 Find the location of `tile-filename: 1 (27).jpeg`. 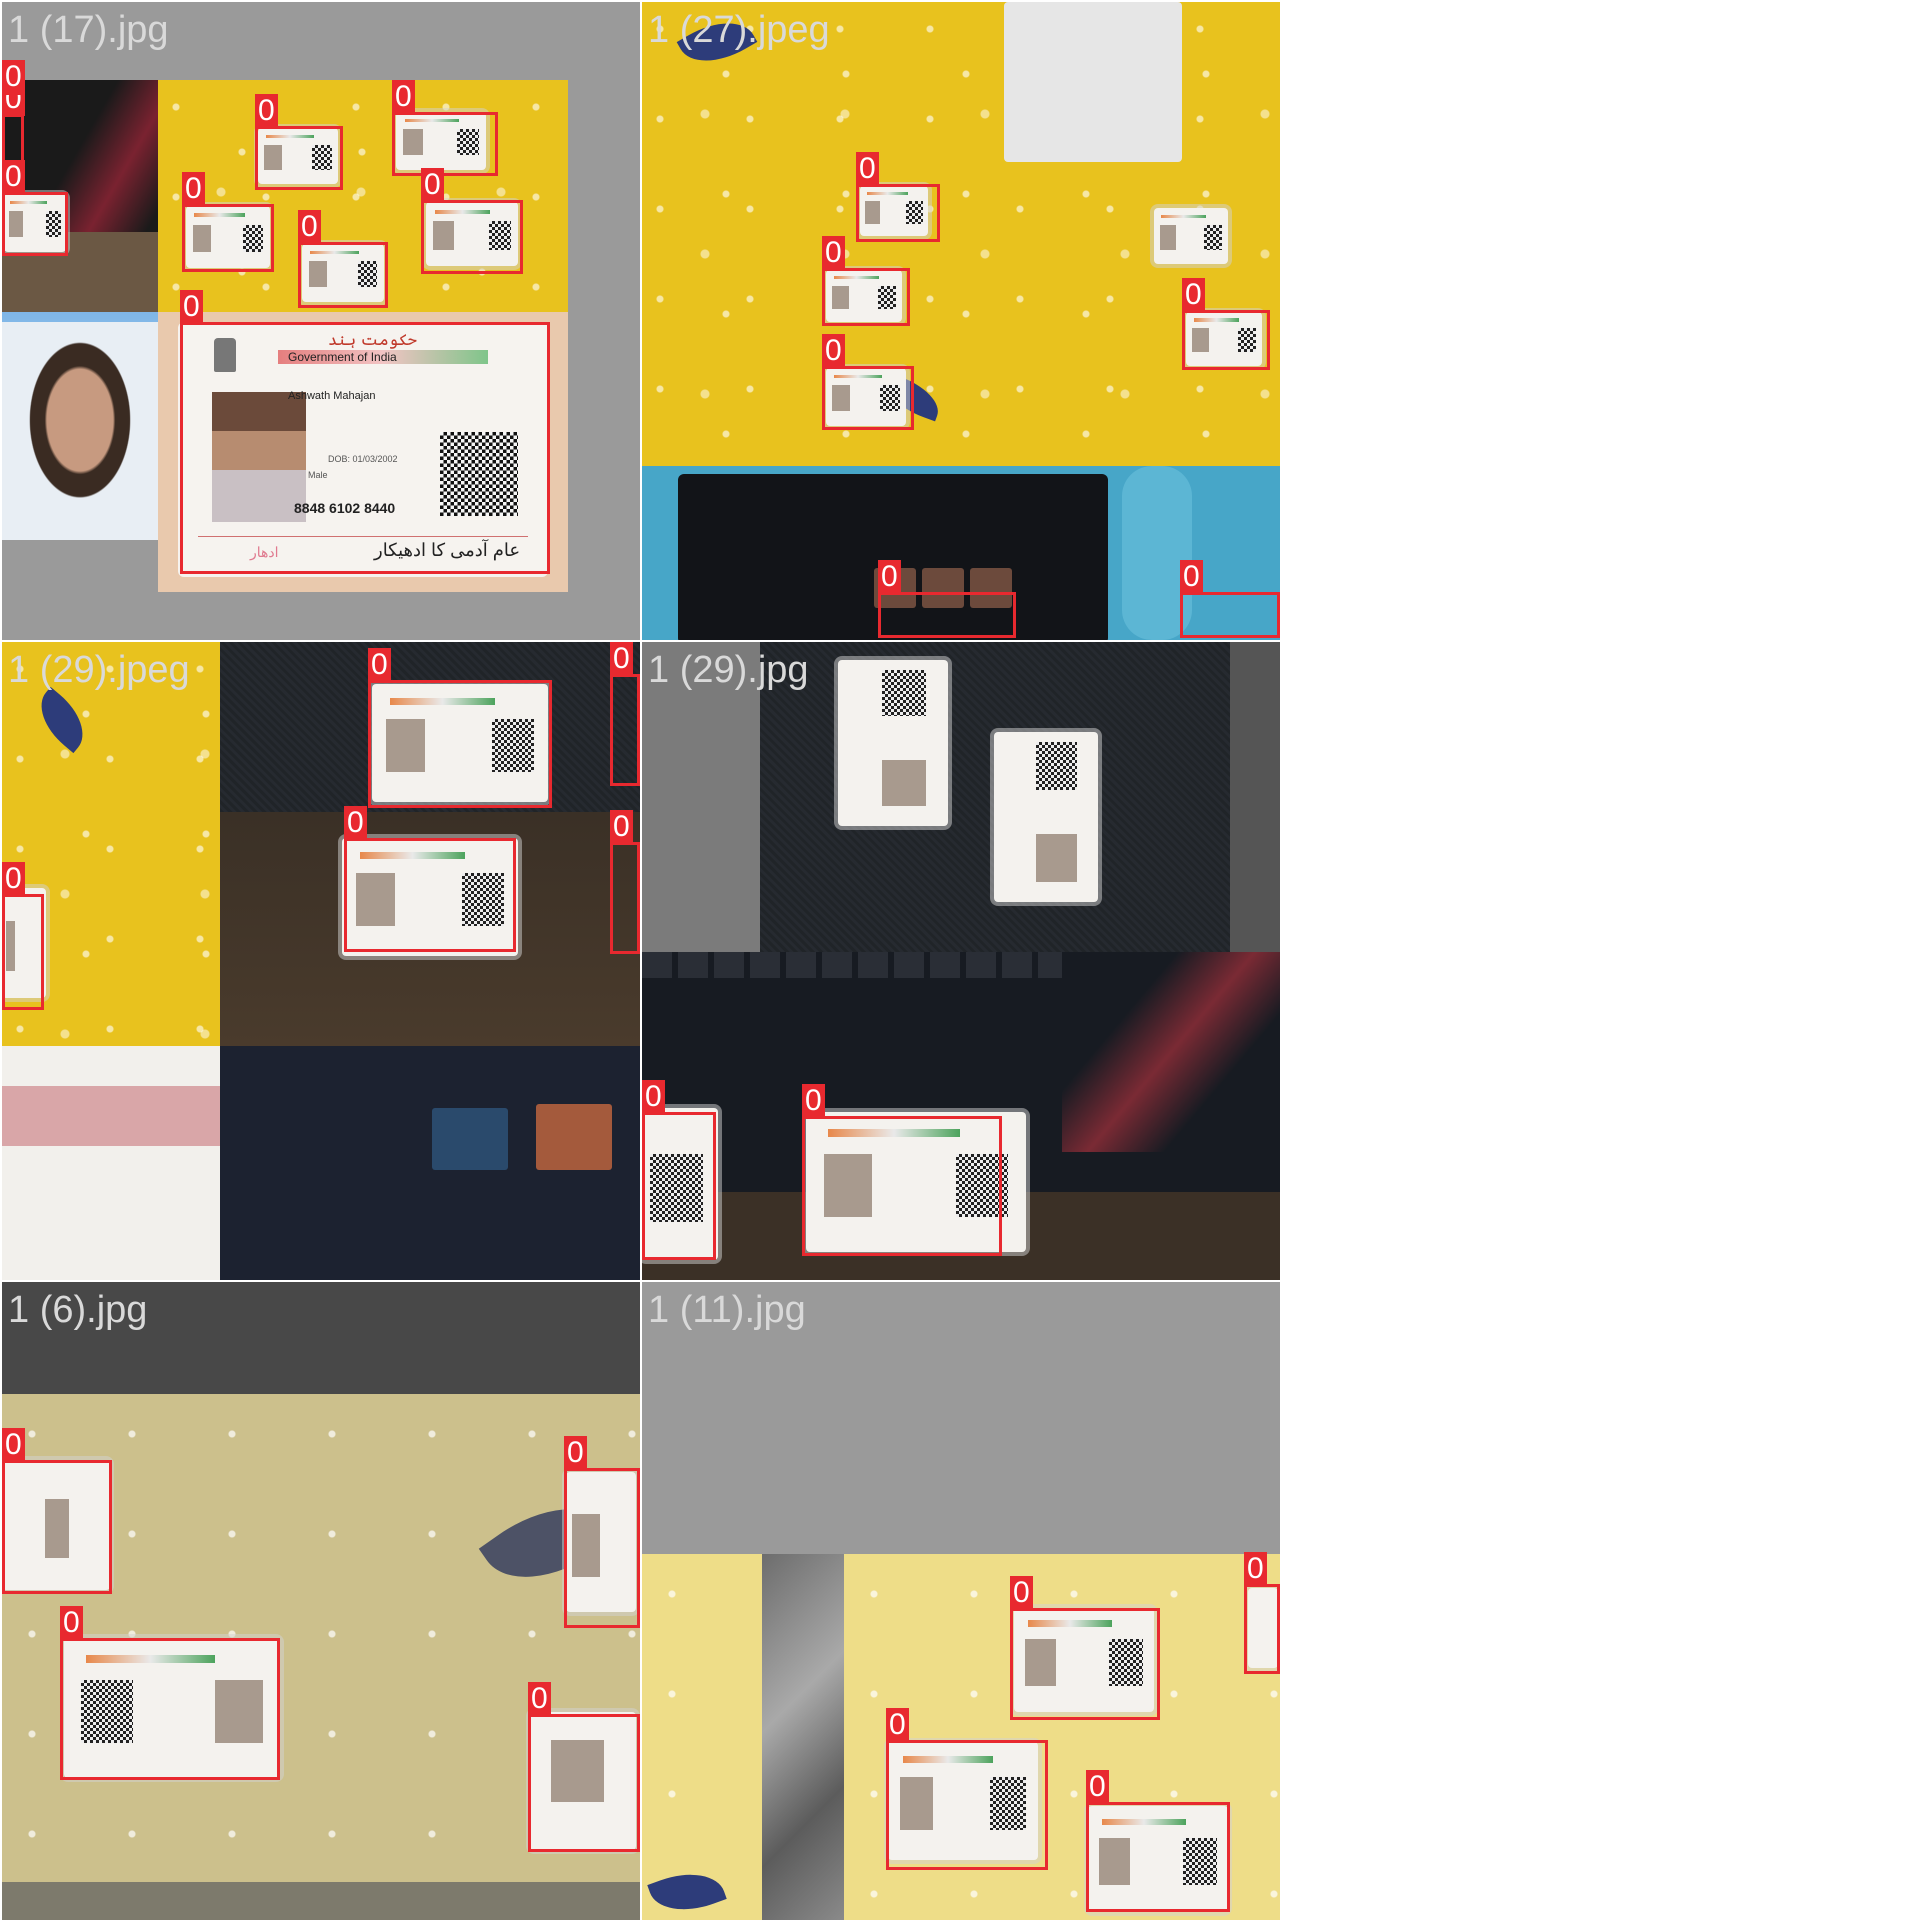

tile-filename: 1 (27).jpeg is located at coordinates (739, 30).